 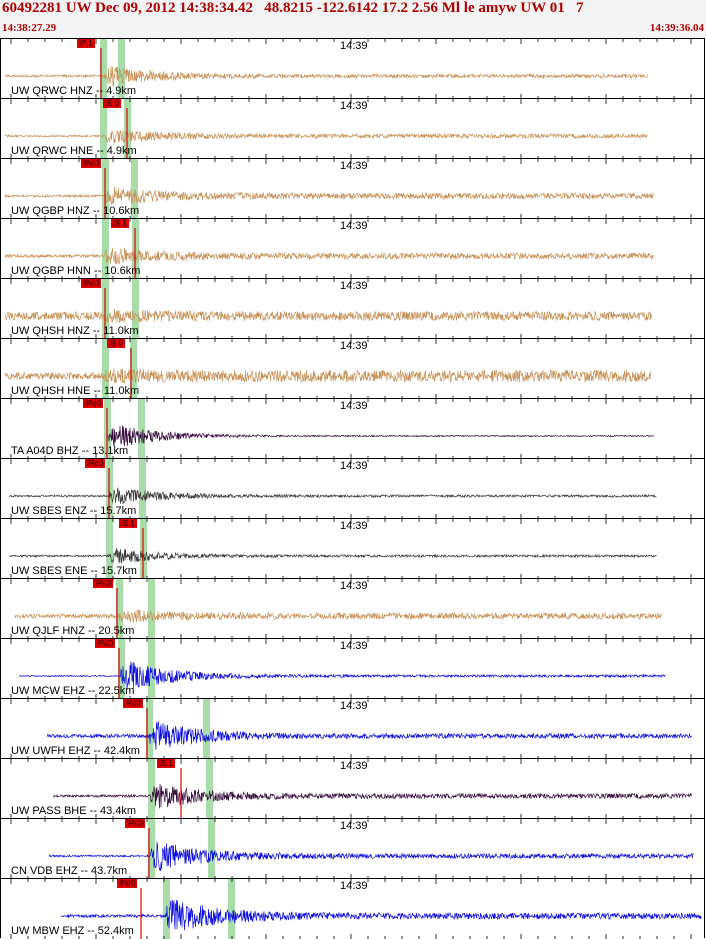 I want to click on channel-label: UW QRWC HNE -- 4.9km, so click(x=74, y=151).